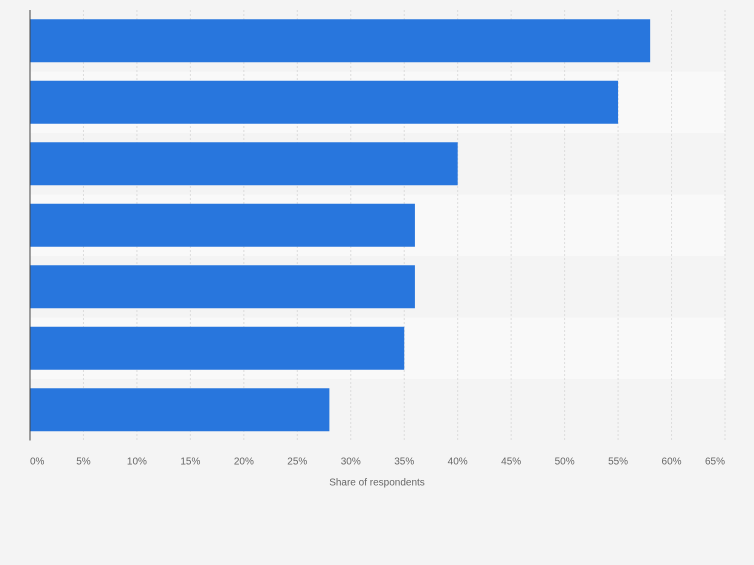  What do you see at coordinates (244, 462) in the screenshot?
I see `x-tick-label: 20%` at bounding box center [244, 462].